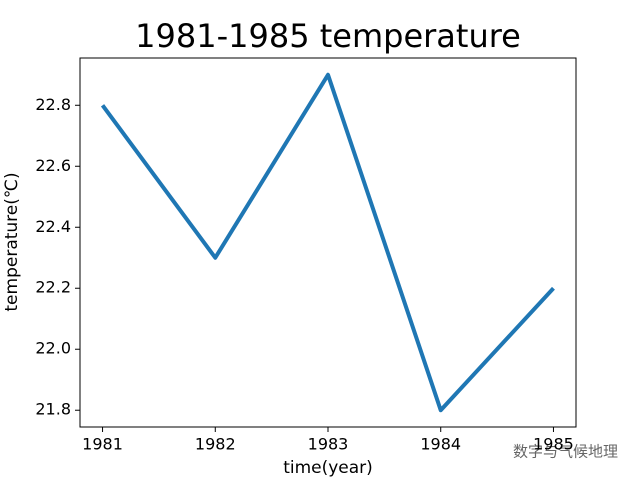  I want to click on y-tick-label: 21.8, so click(53, 409).